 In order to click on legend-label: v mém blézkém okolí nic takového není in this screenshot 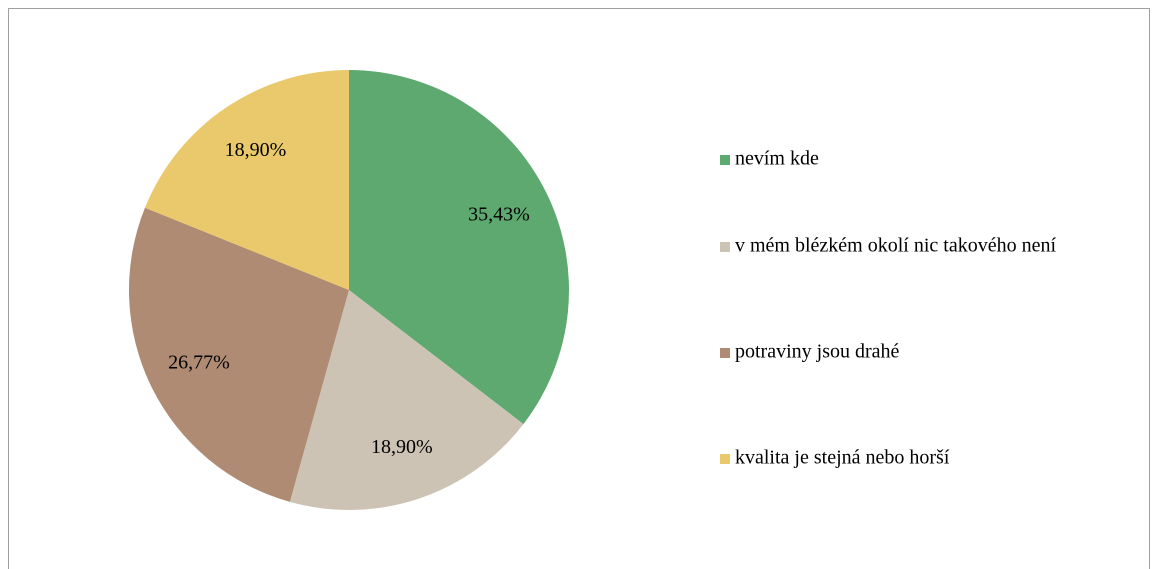, I will do `click(895, 246)`.